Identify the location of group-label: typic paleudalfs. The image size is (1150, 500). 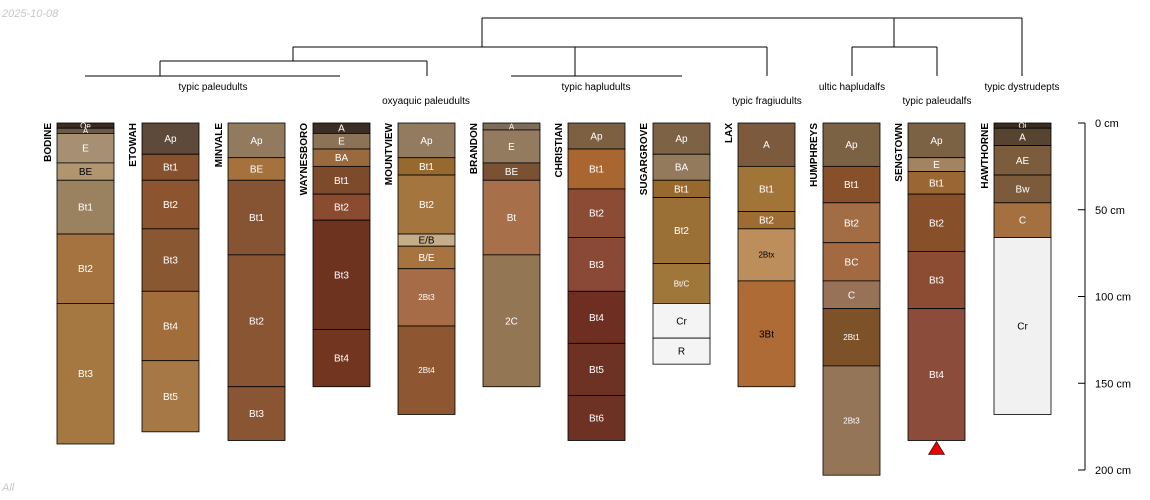
(937, 101).